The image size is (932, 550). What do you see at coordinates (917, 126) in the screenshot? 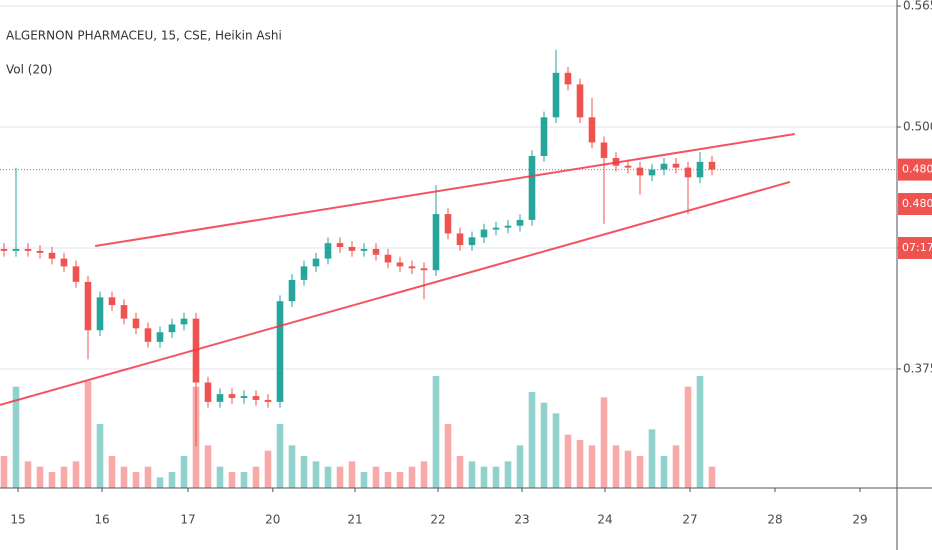
I see `y-tick-label: 0.500` at bounding box center [917, 126].